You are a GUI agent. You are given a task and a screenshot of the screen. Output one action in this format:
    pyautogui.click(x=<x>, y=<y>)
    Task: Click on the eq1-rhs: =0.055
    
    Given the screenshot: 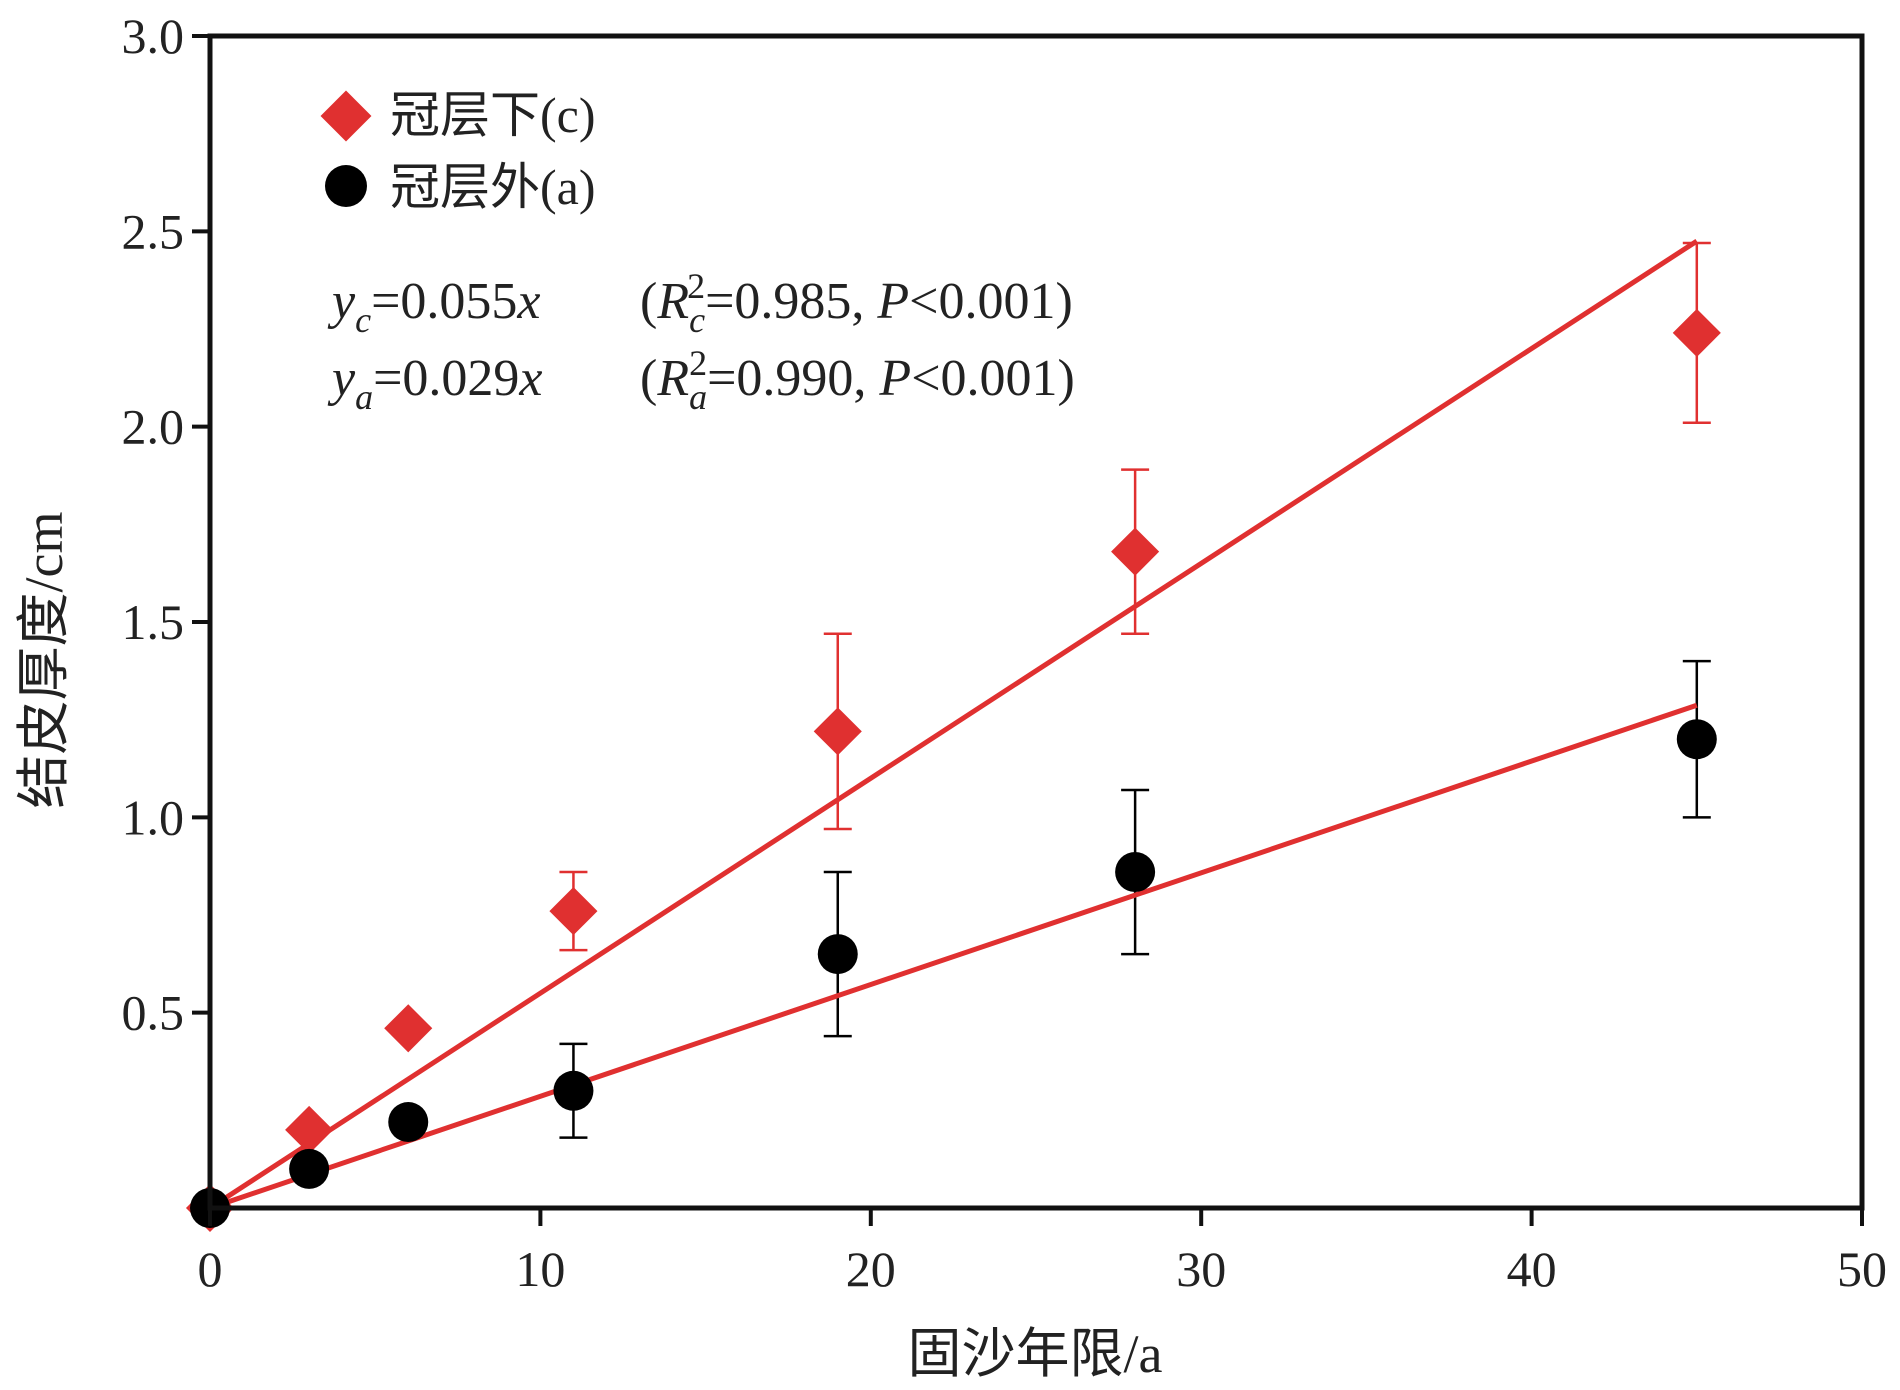 What is the action you would take?
    pyautogui.click(x=444, y=301)
    